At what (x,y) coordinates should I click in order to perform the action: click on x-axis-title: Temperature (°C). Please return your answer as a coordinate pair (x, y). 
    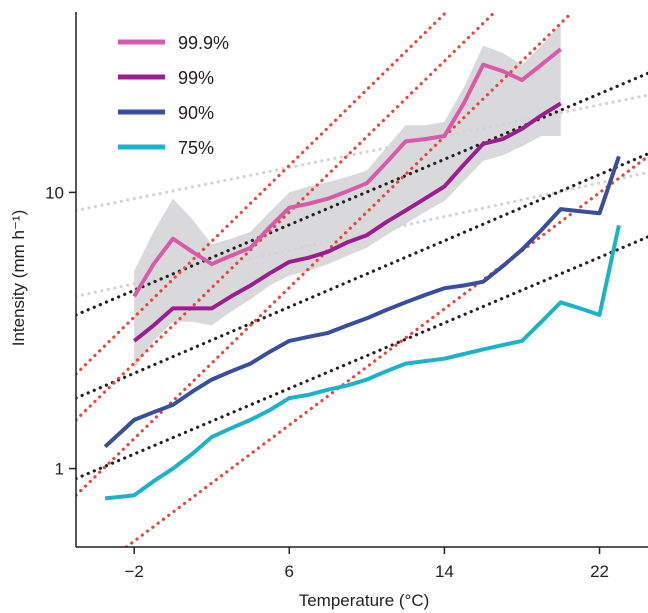
    Looking at the image, I should click on (364, 600).